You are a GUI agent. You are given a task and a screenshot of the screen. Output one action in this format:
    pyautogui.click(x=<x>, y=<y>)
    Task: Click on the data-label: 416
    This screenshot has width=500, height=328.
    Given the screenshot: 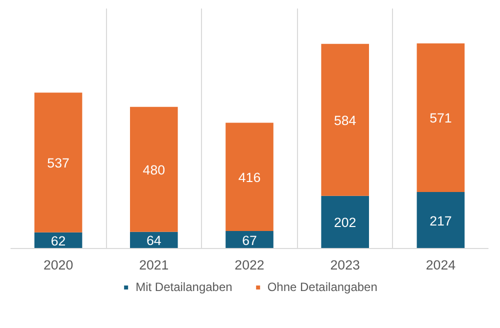 What is the action you would take?
    pyautogui.click(x=249, y=177)
    